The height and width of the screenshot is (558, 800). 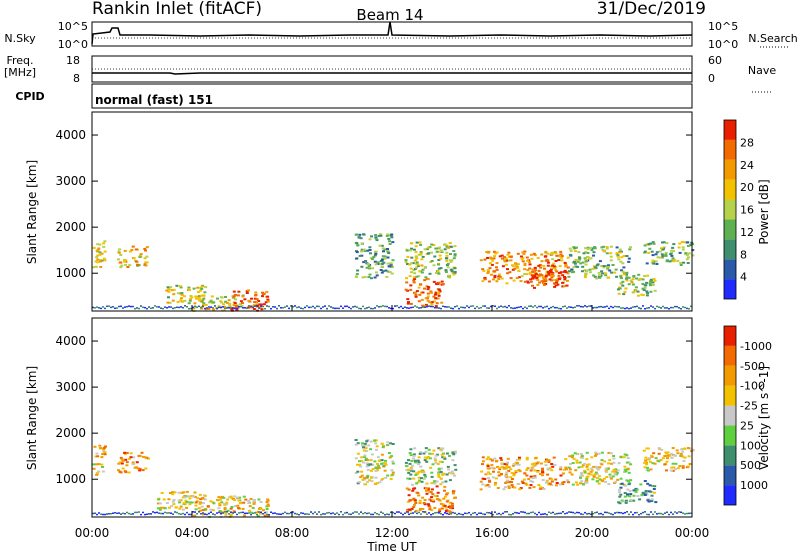 What do you see at coordinates (70, 387) in the screenshot?
I see `velocity-ytick-label: 3000` at bounding box center [70, 387].